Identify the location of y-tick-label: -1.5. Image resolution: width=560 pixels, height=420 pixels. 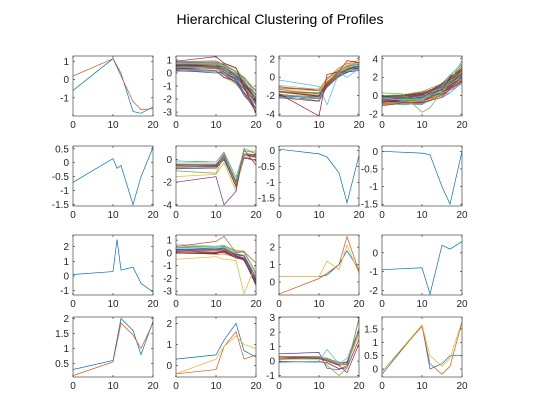
(267, 199).